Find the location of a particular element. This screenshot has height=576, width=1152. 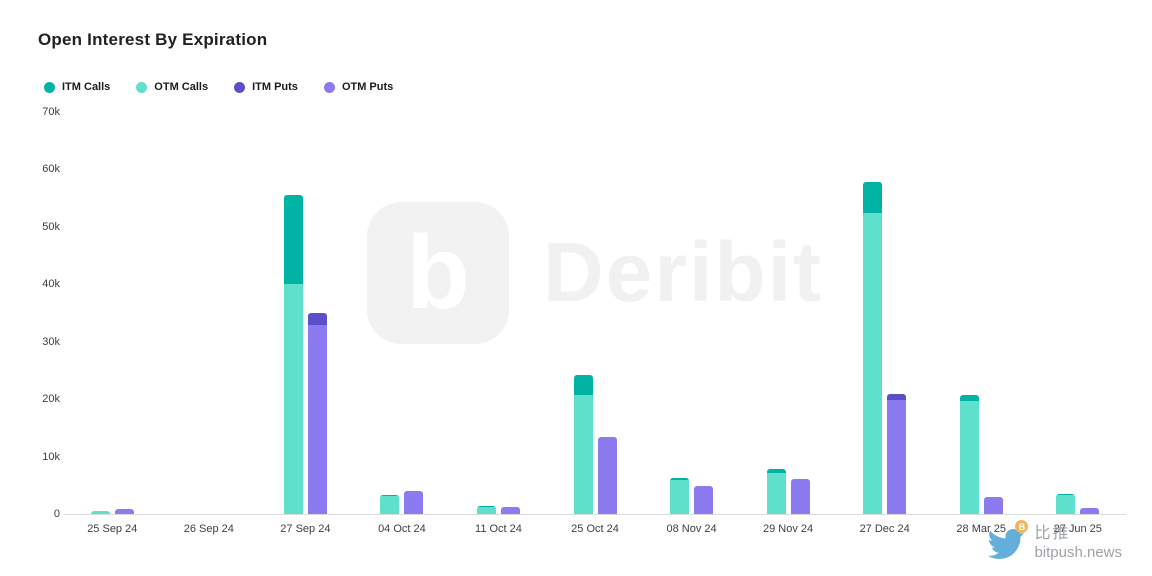

x-tick-label: 27 Jun 25 is located at coordinates (1077, 529).